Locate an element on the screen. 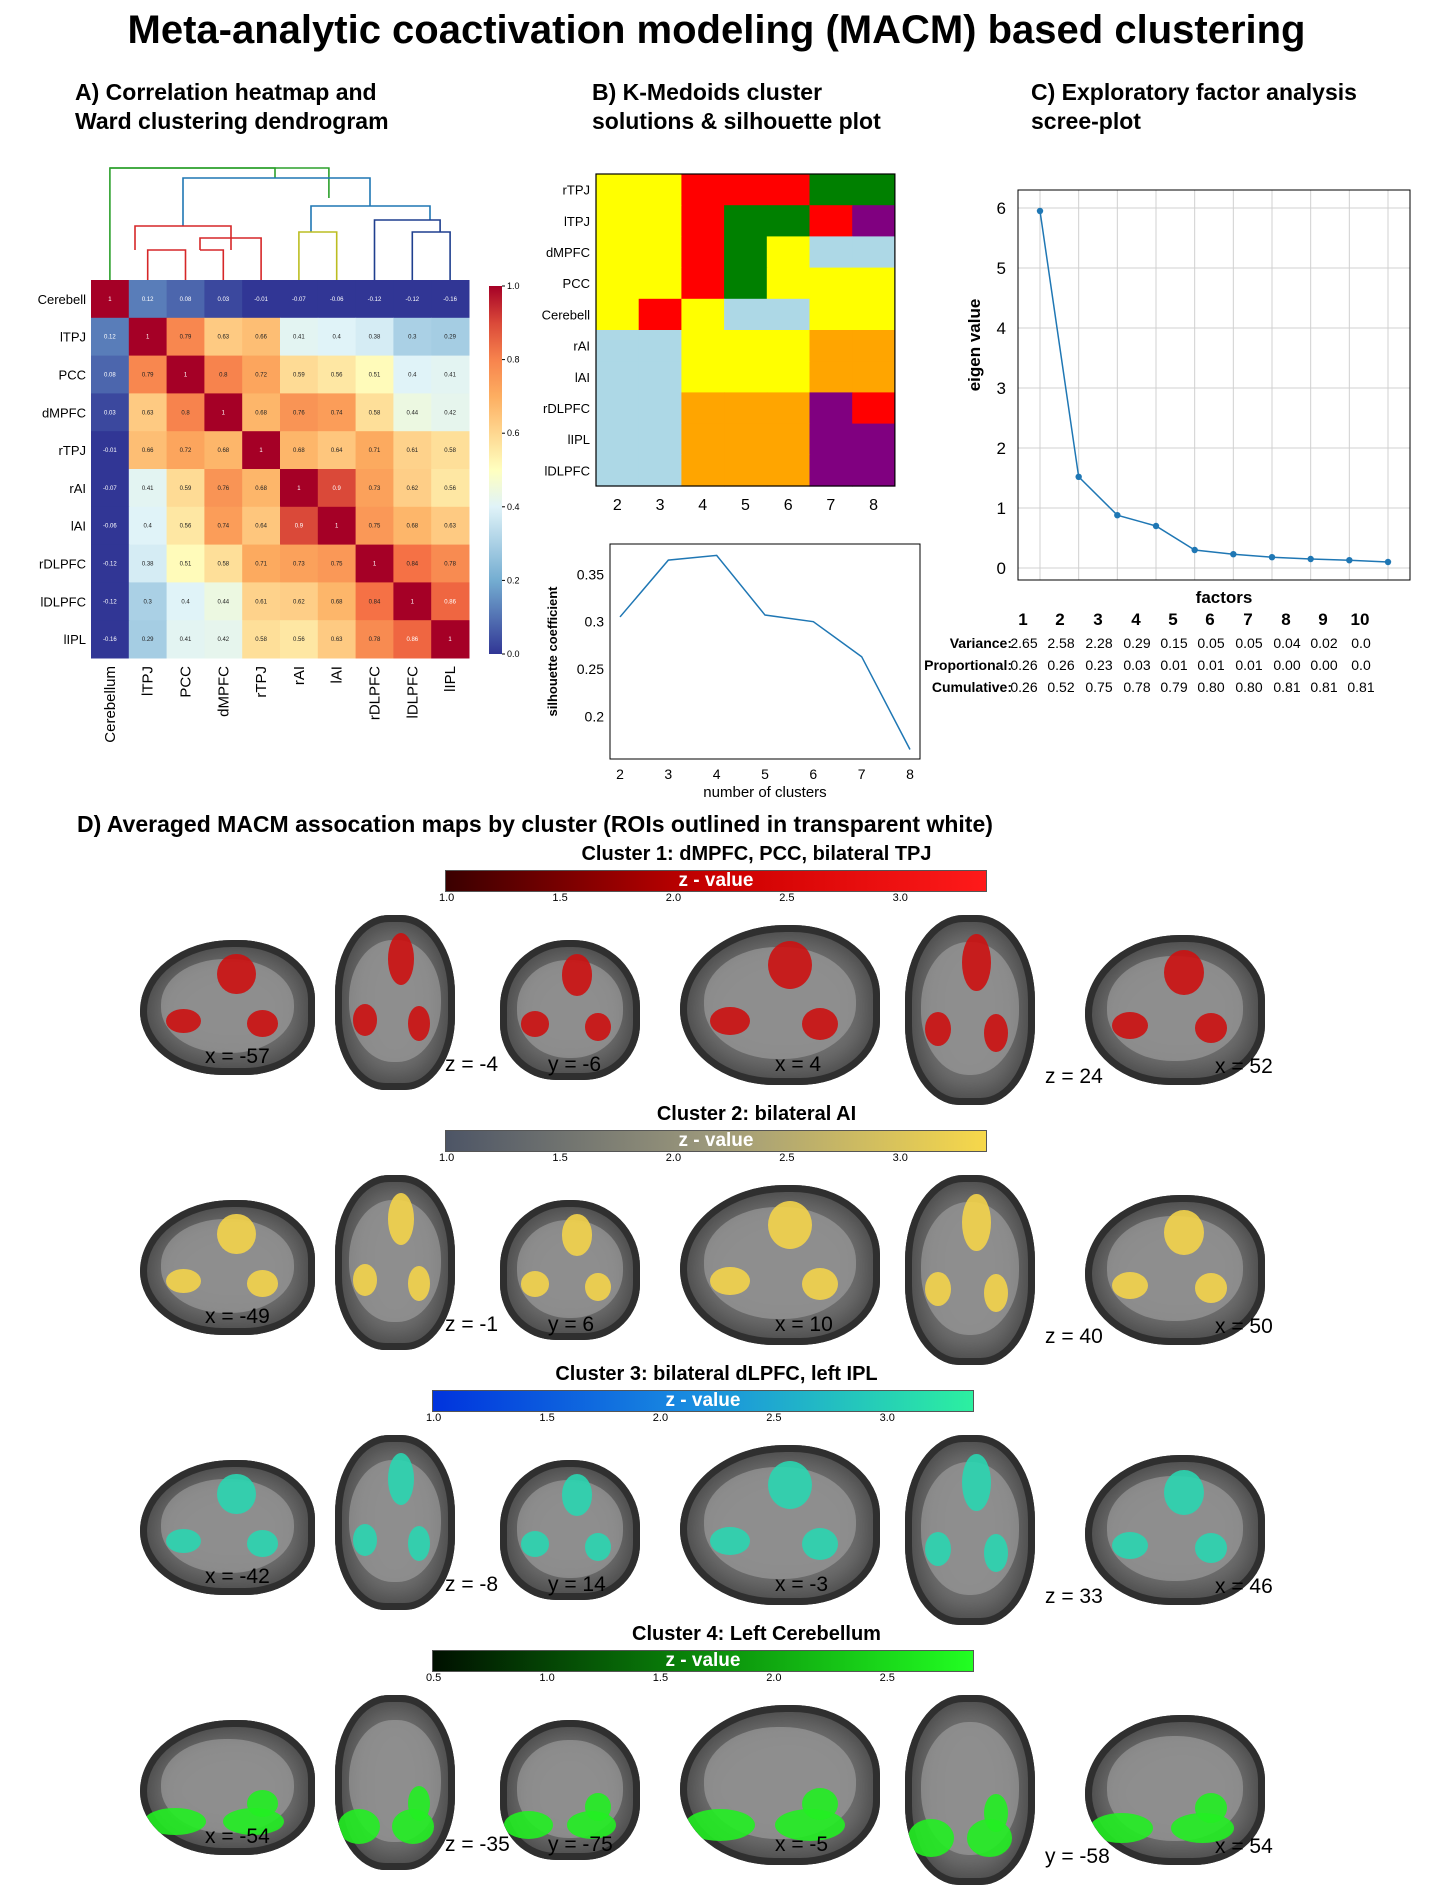 This screenshot has width=1433, height=1885. x-axis-label: number of clusters is located at coordinates (764, 792).